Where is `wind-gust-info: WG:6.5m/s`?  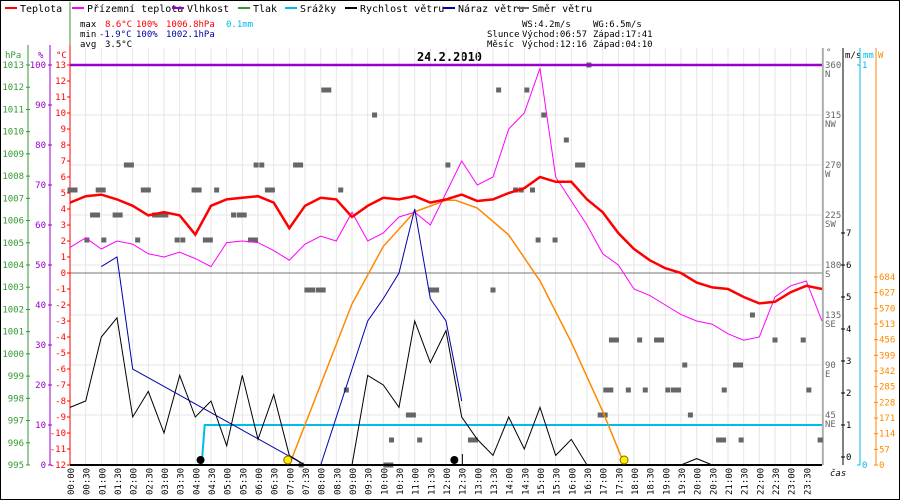 wind-gust-info: WG:6.5m/s is located at coordinates (617, 25).